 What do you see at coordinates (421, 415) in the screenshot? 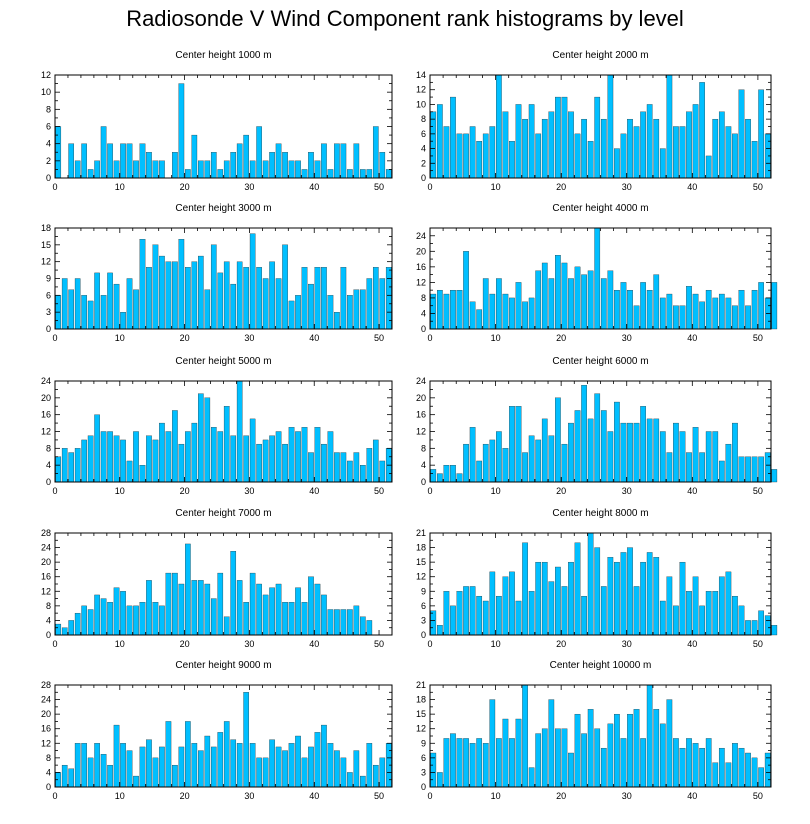
I see `y-tick-label: 16` at bounding box center [421, 415].